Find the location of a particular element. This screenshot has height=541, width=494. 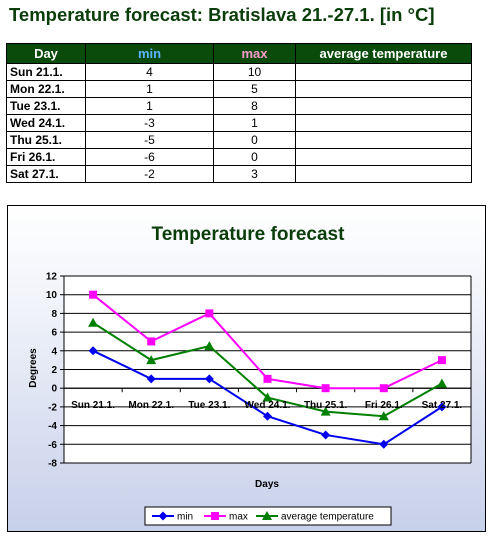

table-row: Wed 24.1. -3 1 is located at coordinates (239, 123).